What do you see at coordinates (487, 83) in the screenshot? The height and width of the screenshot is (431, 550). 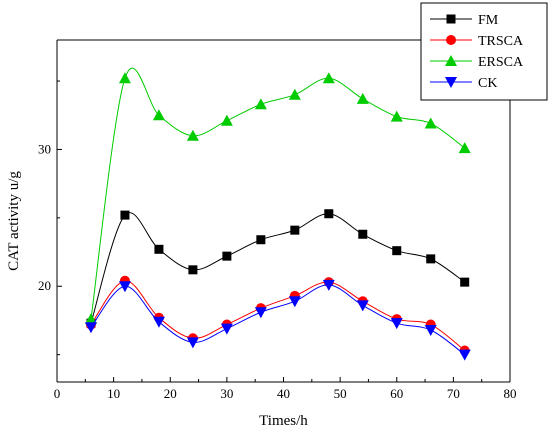 I see `legend-label: CK` at bounding box center [487, 83].